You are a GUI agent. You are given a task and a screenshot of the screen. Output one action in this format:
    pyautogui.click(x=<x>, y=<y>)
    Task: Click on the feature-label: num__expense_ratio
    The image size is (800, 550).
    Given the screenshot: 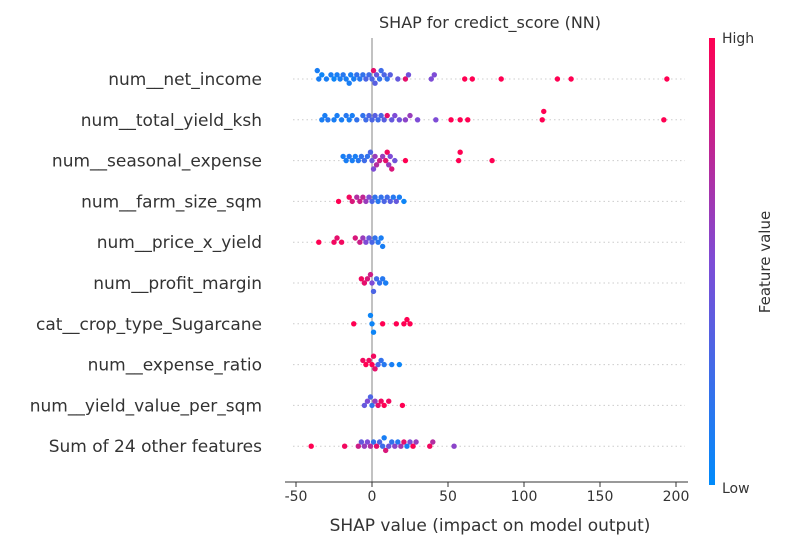 What is the action you would take?
    pyautogui.click(x=175, y=366)
    